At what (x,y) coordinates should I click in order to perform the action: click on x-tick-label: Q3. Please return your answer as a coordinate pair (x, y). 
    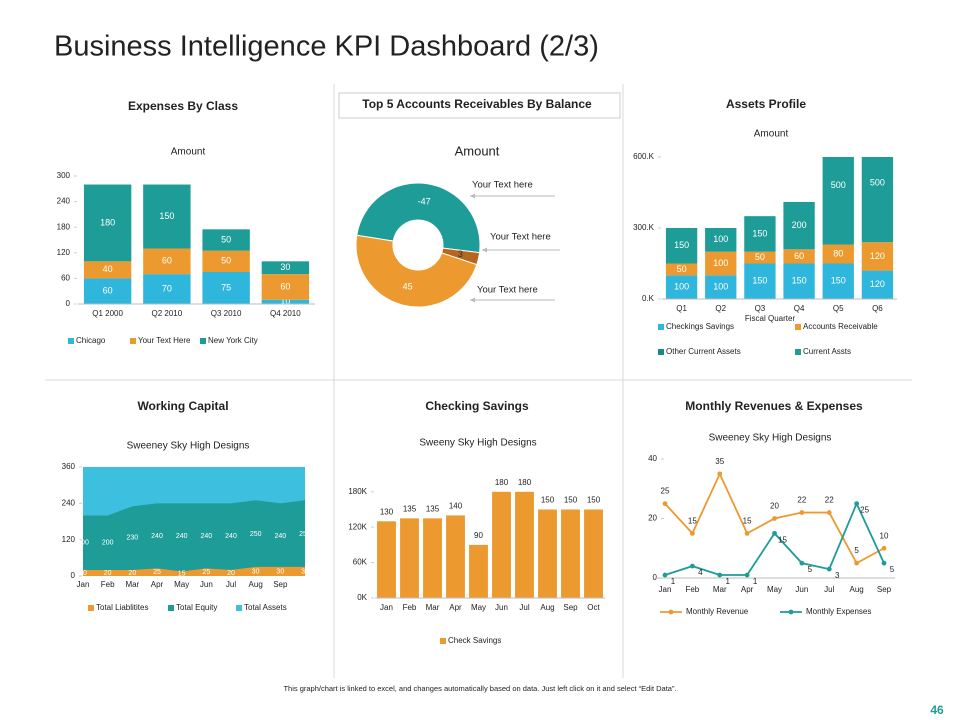
    Looking at the image, I should click on (760, 308).